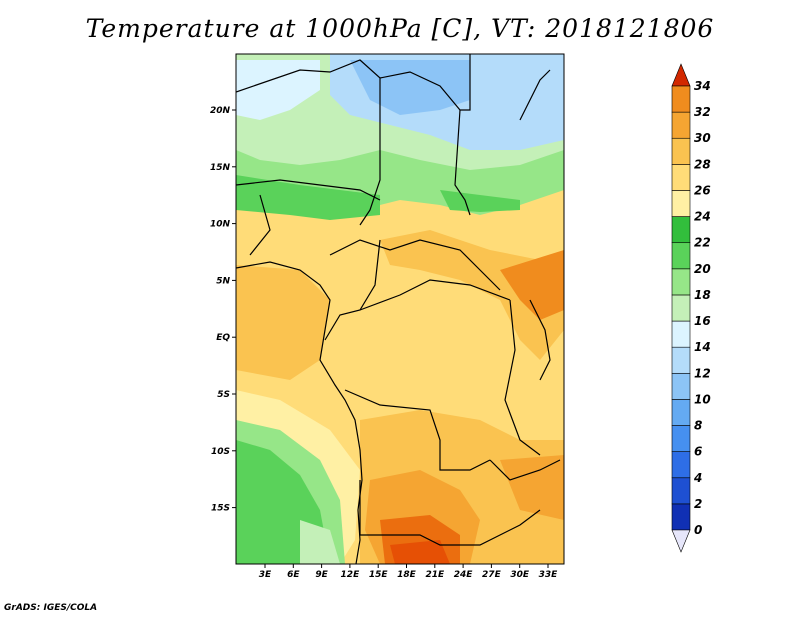  I want to click on field-sahel-green-east, so click(480, 201).